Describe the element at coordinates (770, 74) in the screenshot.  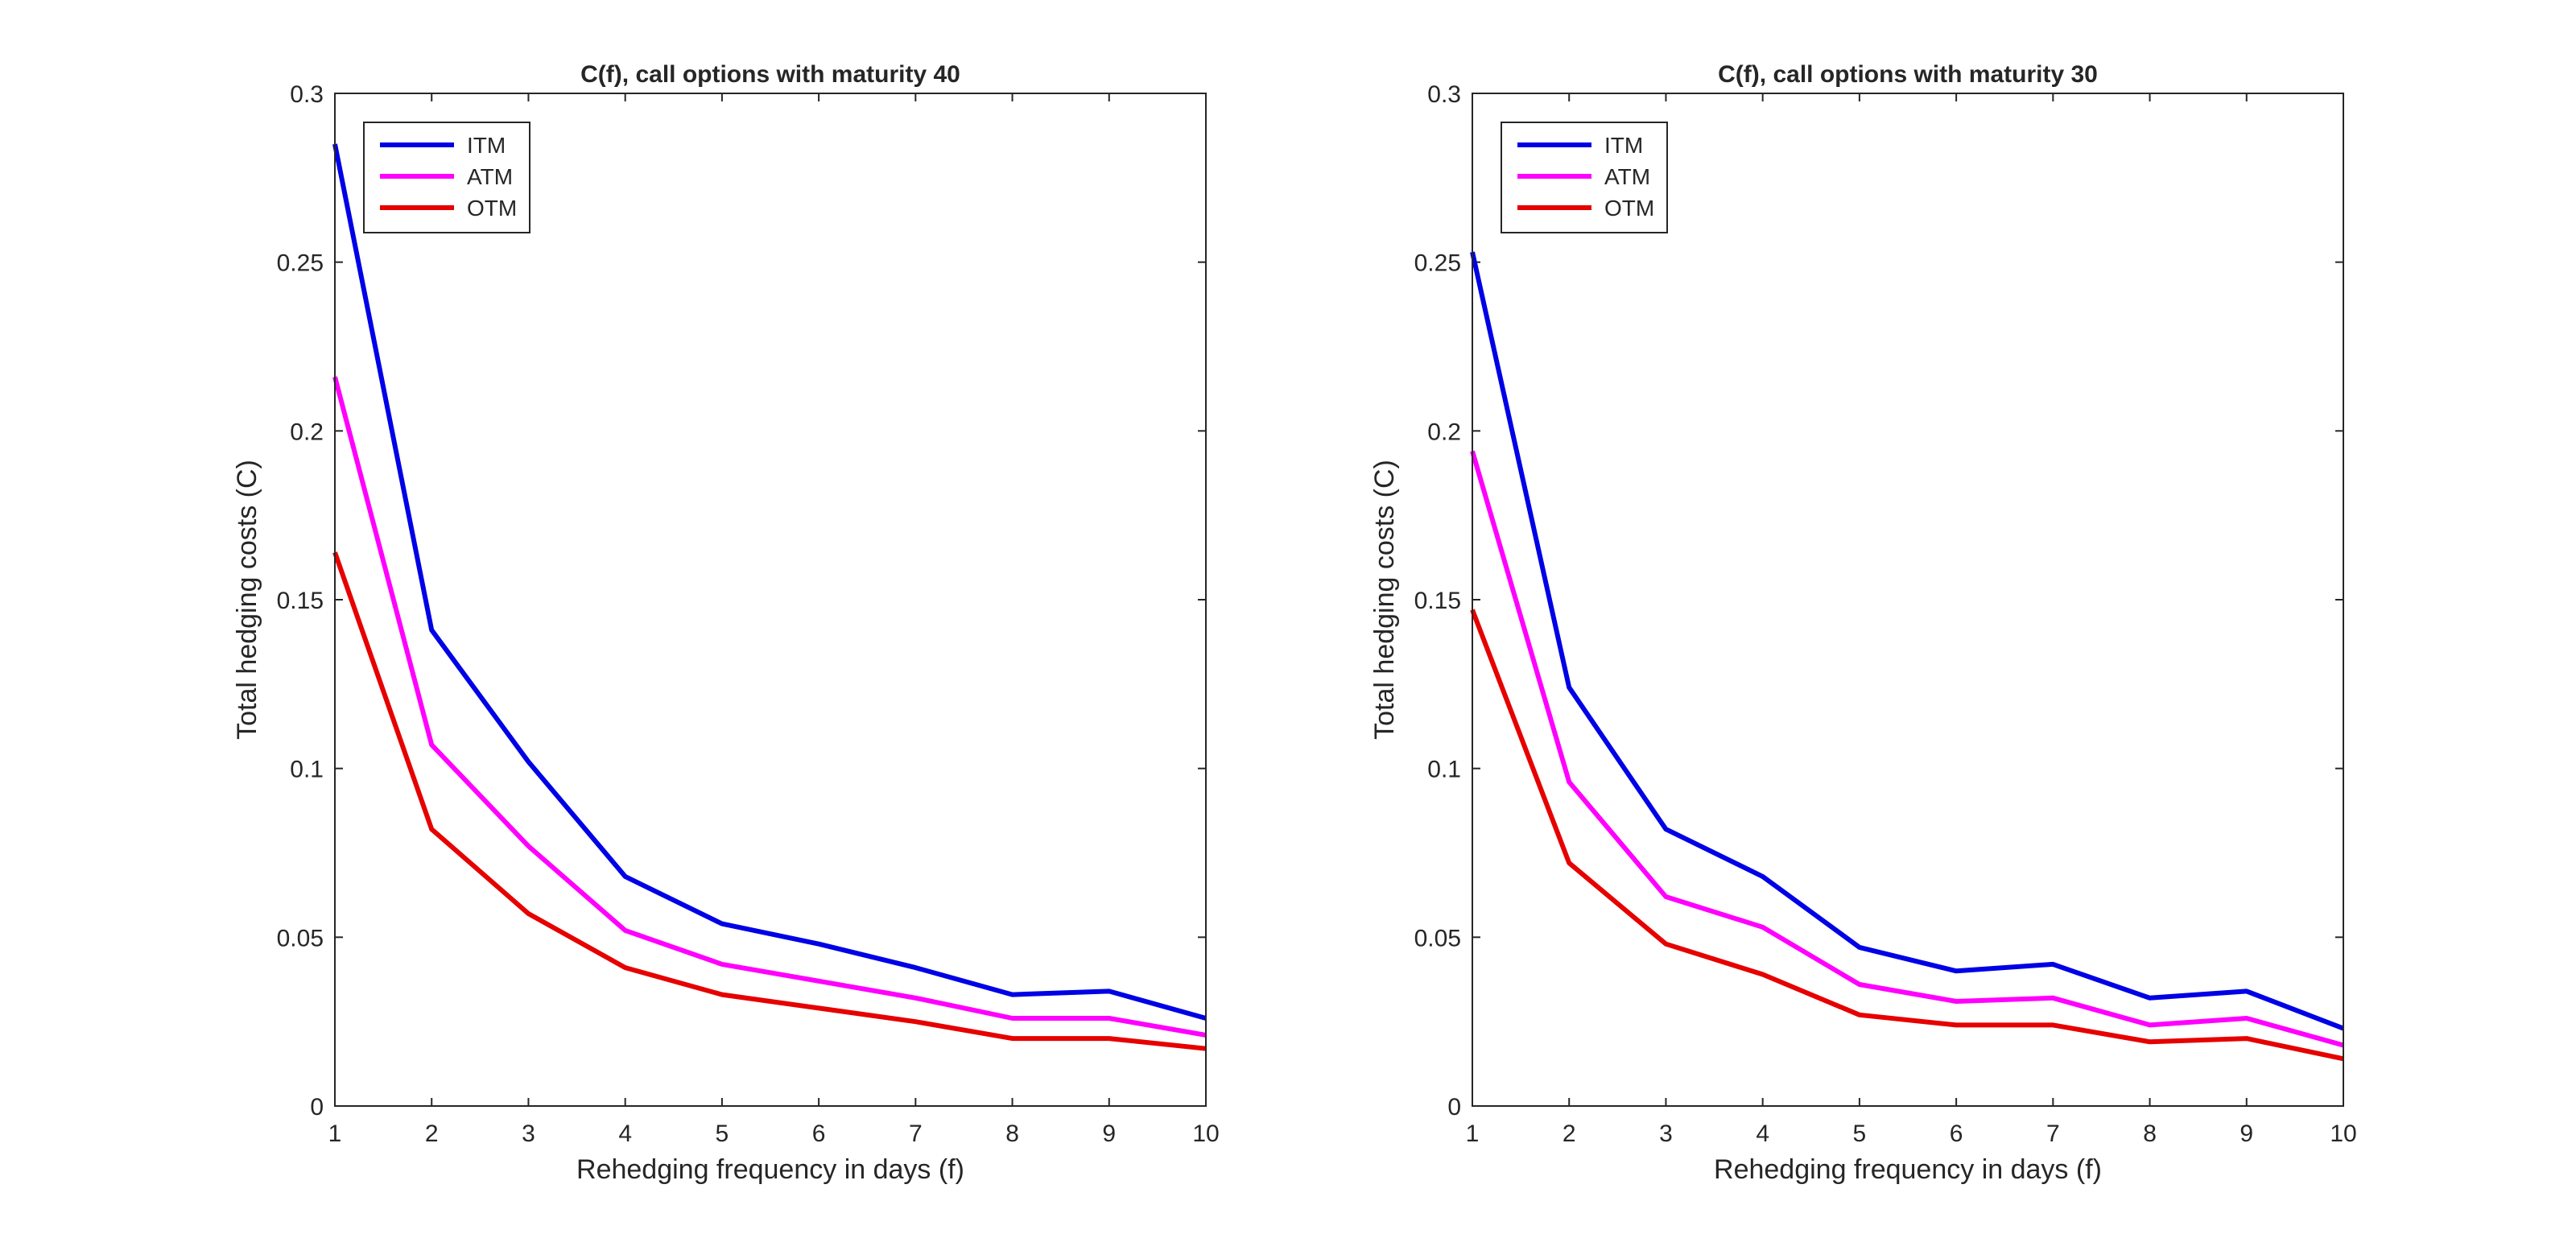
I see `chart-title: C(f), call options with maturity 40` at that location.